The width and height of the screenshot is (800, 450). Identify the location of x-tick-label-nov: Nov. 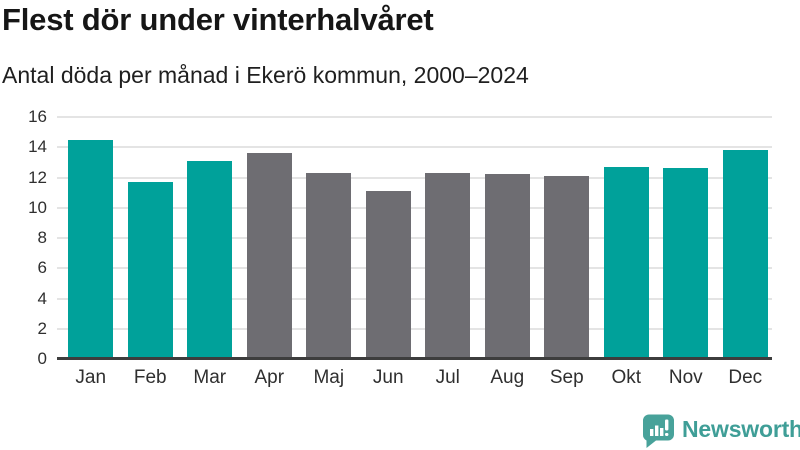
(685, 377).